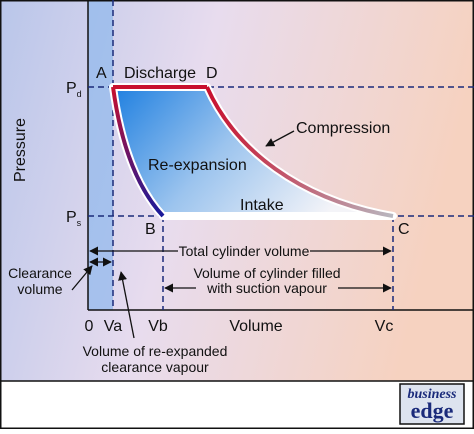 This screenshot has width=474, height=434. Describe the element at coordinates (39, 289) in the screenshot. I see `clearance-label-2: volume` at that location.